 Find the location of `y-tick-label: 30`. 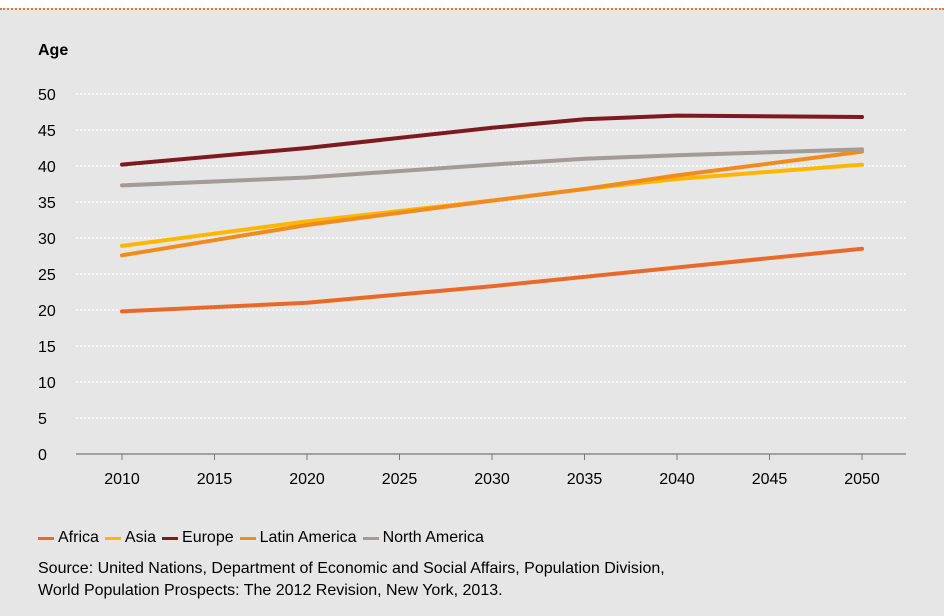

y-tick-label: 30 is located at coordinates (47, 239).